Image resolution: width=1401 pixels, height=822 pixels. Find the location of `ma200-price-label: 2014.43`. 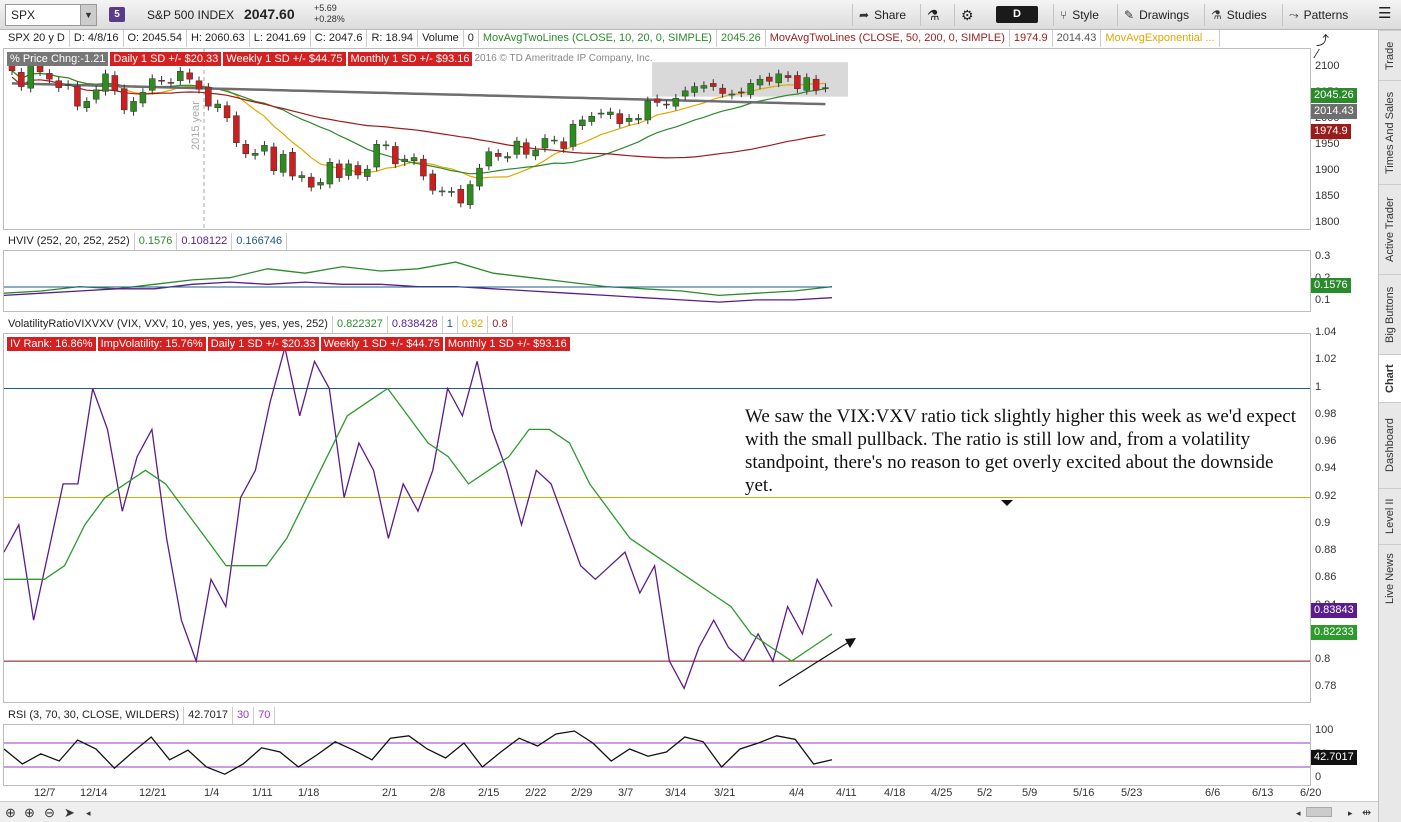

ma200-price-label: 2014.43 is located at coordinates (1334, 111).